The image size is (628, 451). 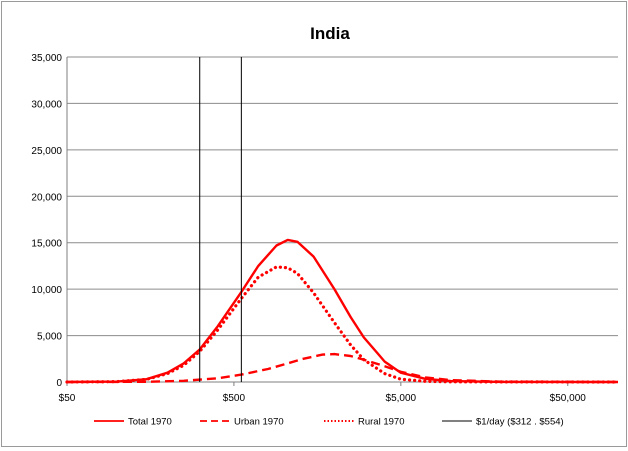 What do you see at coordinates (46, 58) in the screenshot?
I see `y-tick-label: 35,000` at bounding box center [46, 58].